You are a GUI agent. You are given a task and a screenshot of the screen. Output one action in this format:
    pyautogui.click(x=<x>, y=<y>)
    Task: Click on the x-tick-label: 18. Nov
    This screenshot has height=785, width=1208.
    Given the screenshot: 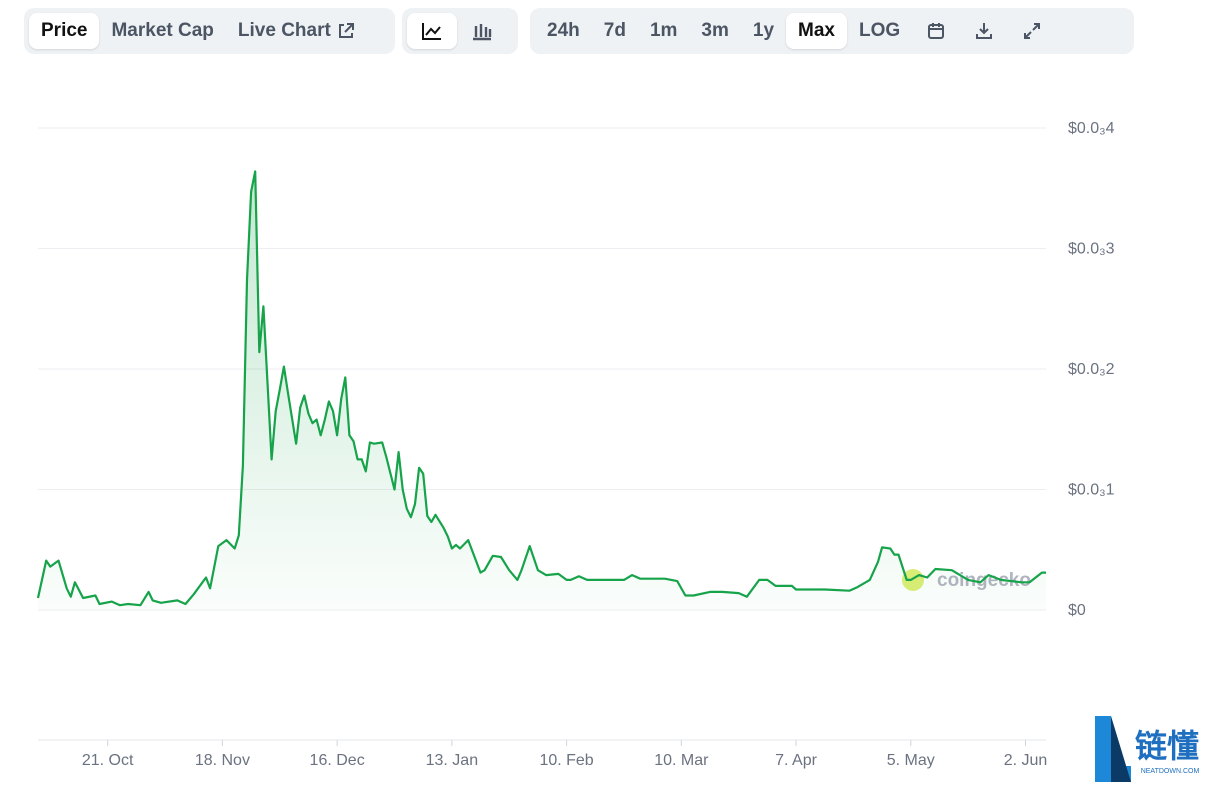 What is the action you would take?
    pyautogui.click(x=222, y=760)
    